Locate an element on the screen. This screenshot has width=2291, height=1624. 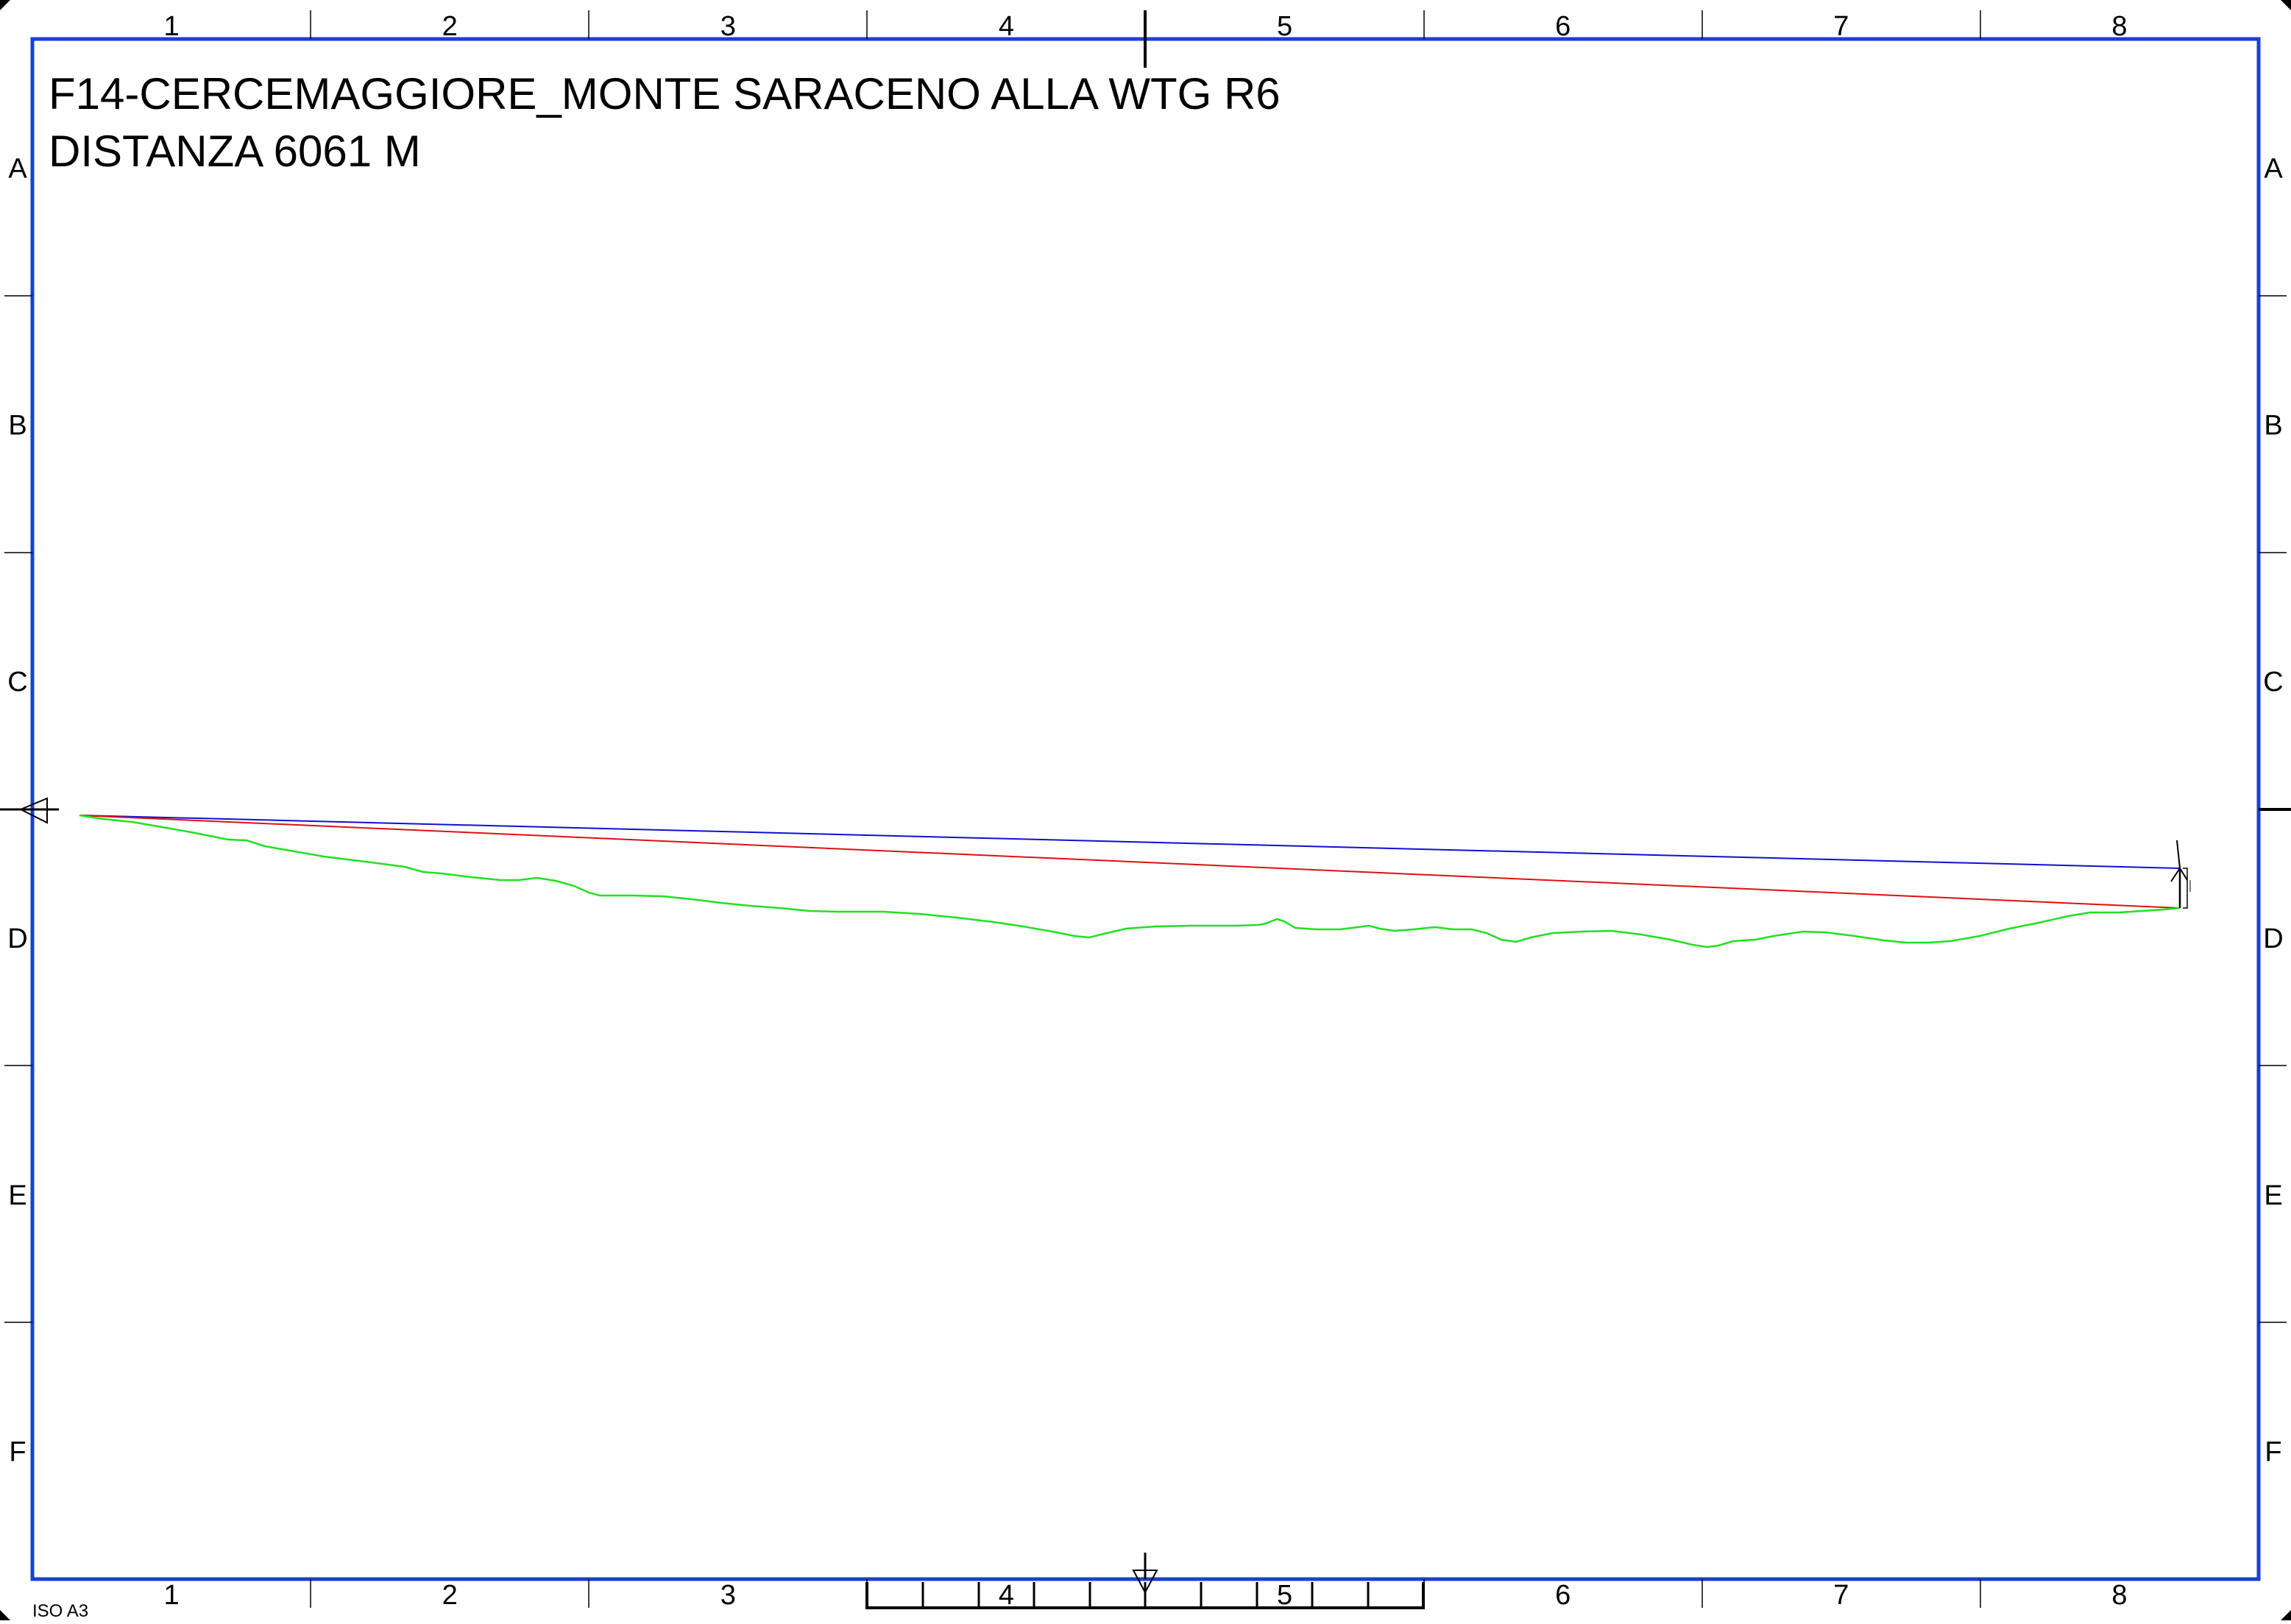
column-label-top: 2 is located at coordinates (450, 27).